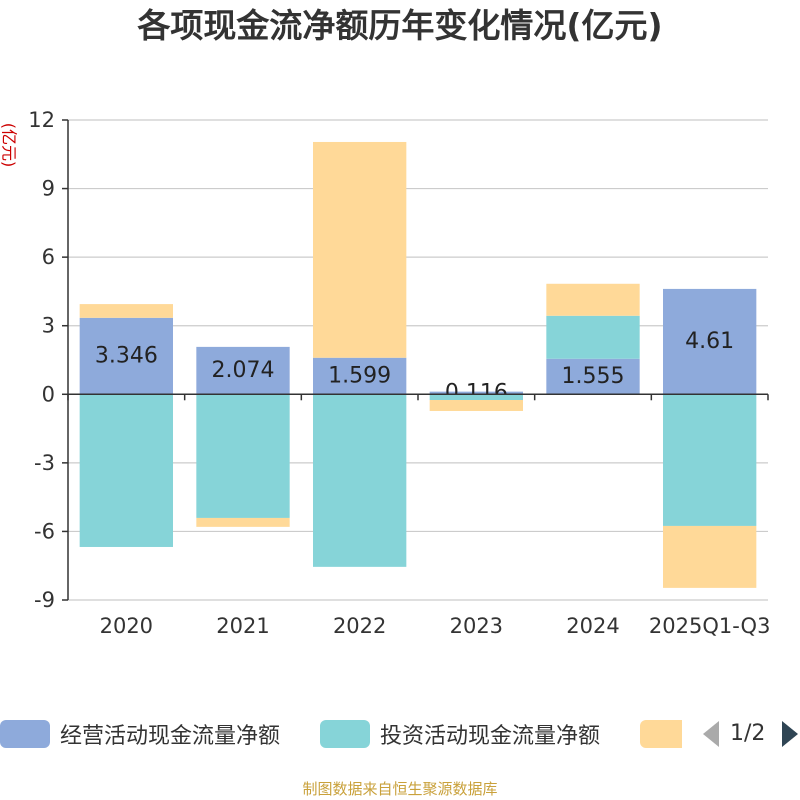 The height and width of the screenshot is (800, 800). I want to click on data-label: 1.599, so click(359, 376).